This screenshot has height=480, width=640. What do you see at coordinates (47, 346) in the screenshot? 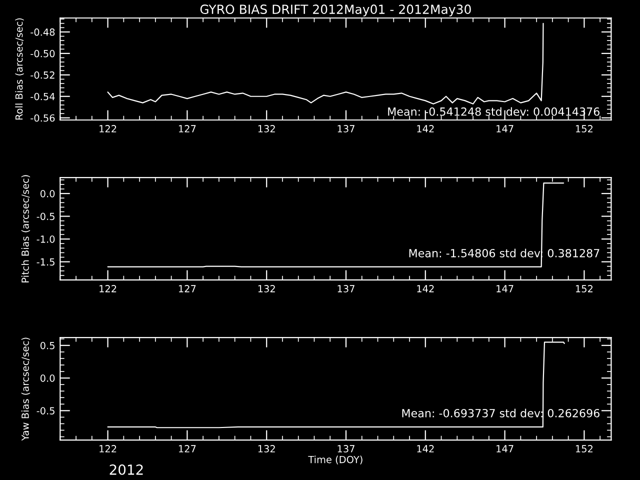
I see `y-tick-label: 0.5` at bounding box center [47, 346].